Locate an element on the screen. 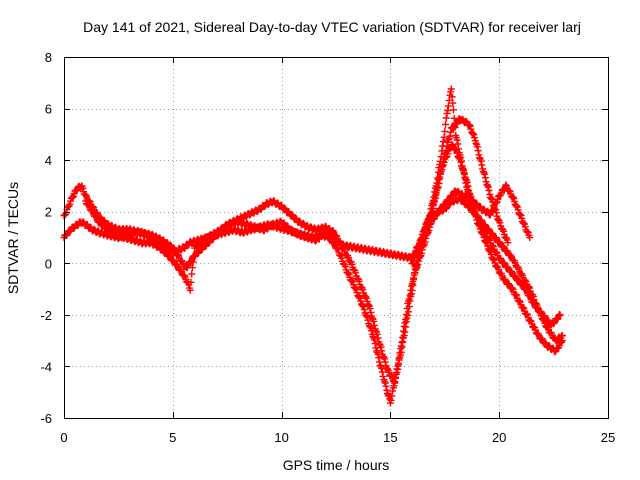  x-tick-label: 0 is located at coordinates (63, 437).